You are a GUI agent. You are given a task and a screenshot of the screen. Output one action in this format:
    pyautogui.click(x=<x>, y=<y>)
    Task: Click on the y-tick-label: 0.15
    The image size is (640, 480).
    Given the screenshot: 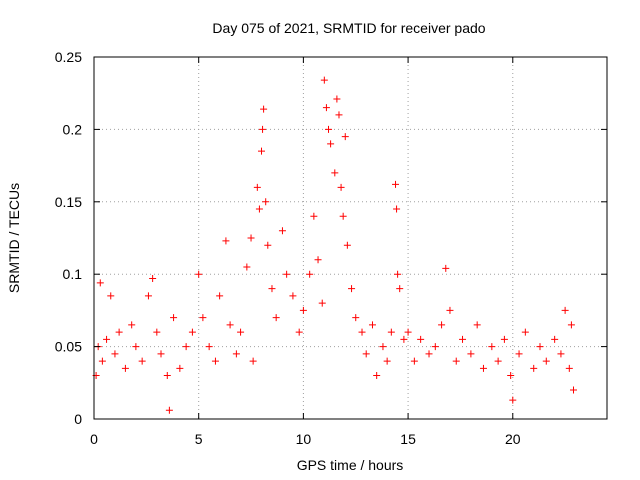 What is the action you would take?
    pyautogui.click(x=68, y=202)
    